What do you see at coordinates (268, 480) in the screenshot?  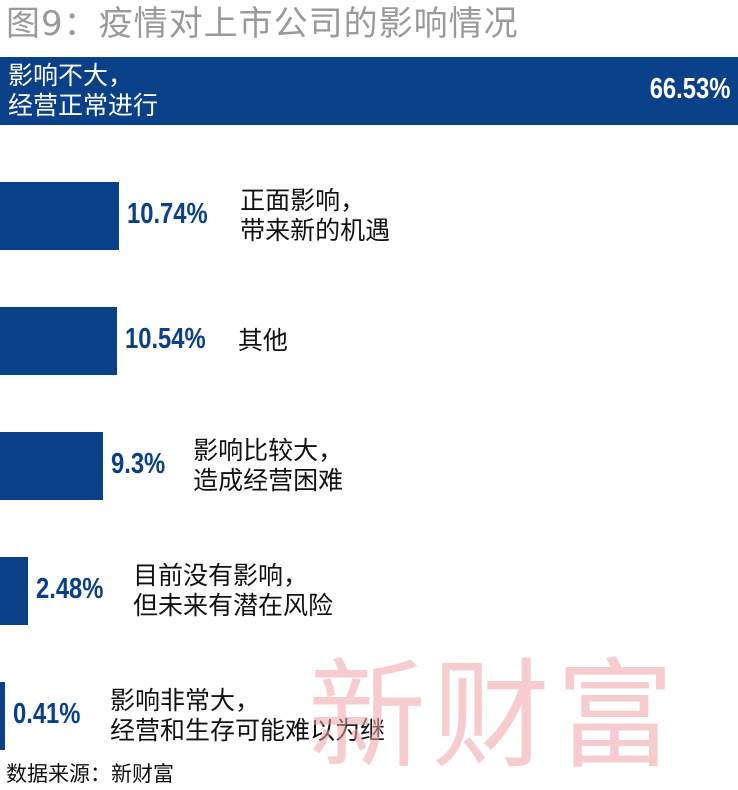 I see `category-label-line: 造成经营困难` at bounding box center [268, 480].